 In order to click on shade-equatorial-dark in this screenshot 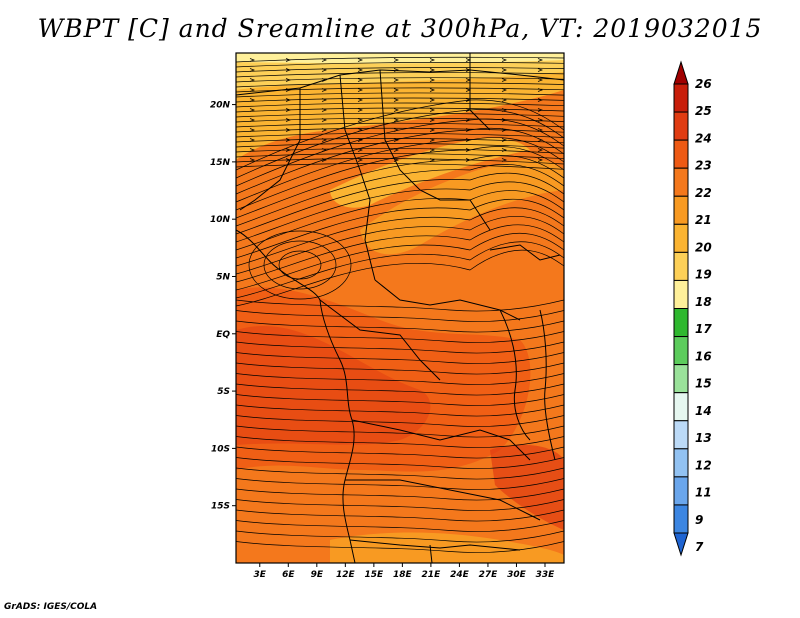, I will do `click(333, 385)`.